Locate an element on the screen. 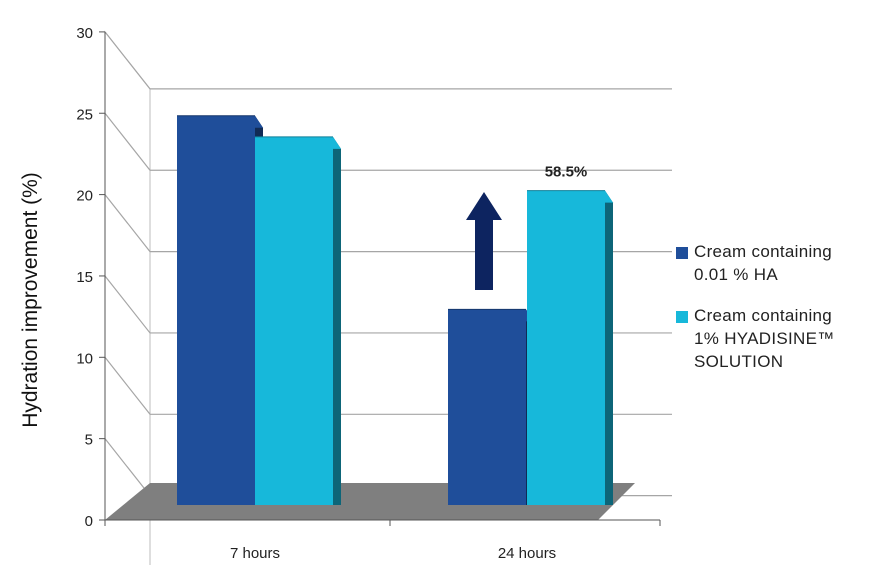 The height and width of the screenshot is (565, 880). y-axis: 0 5 10 15 20 25 30 is located at coordinates (91, 277).